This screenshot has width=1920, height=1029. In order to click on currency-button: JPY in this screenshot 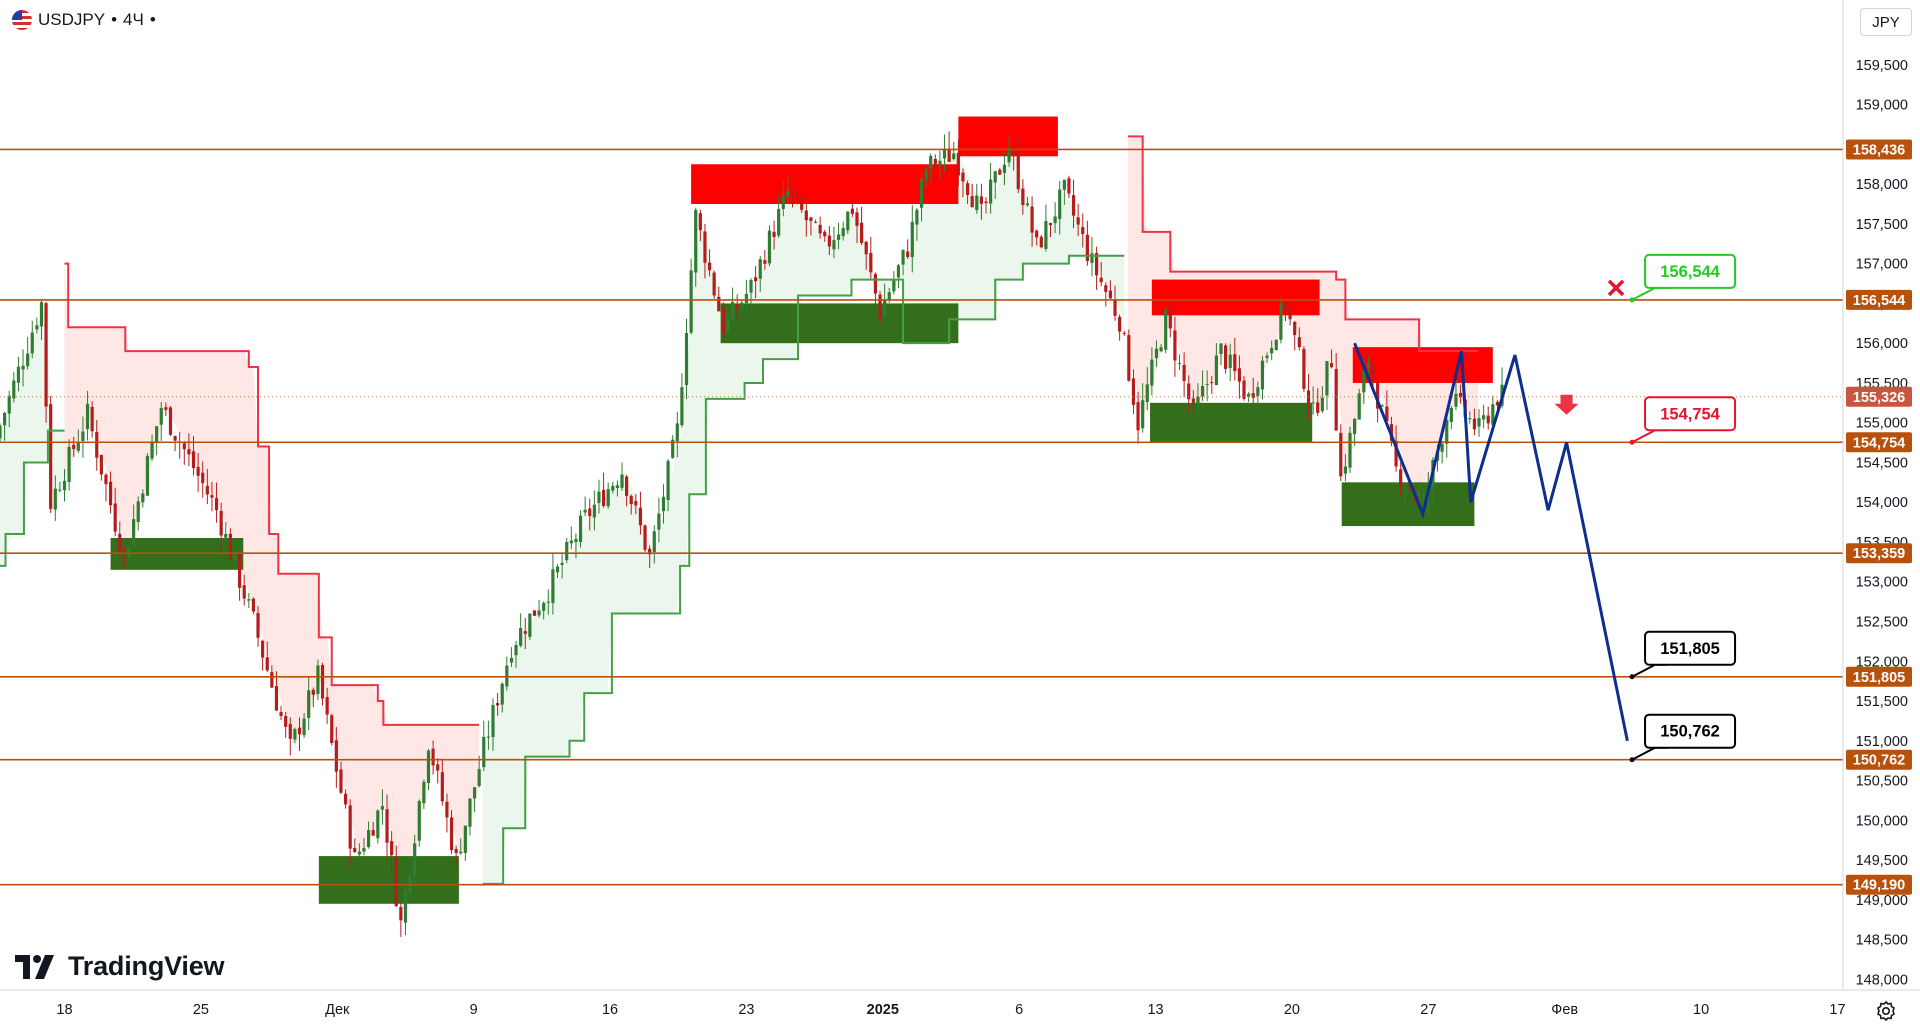, I will do `click(1886, 22)`.